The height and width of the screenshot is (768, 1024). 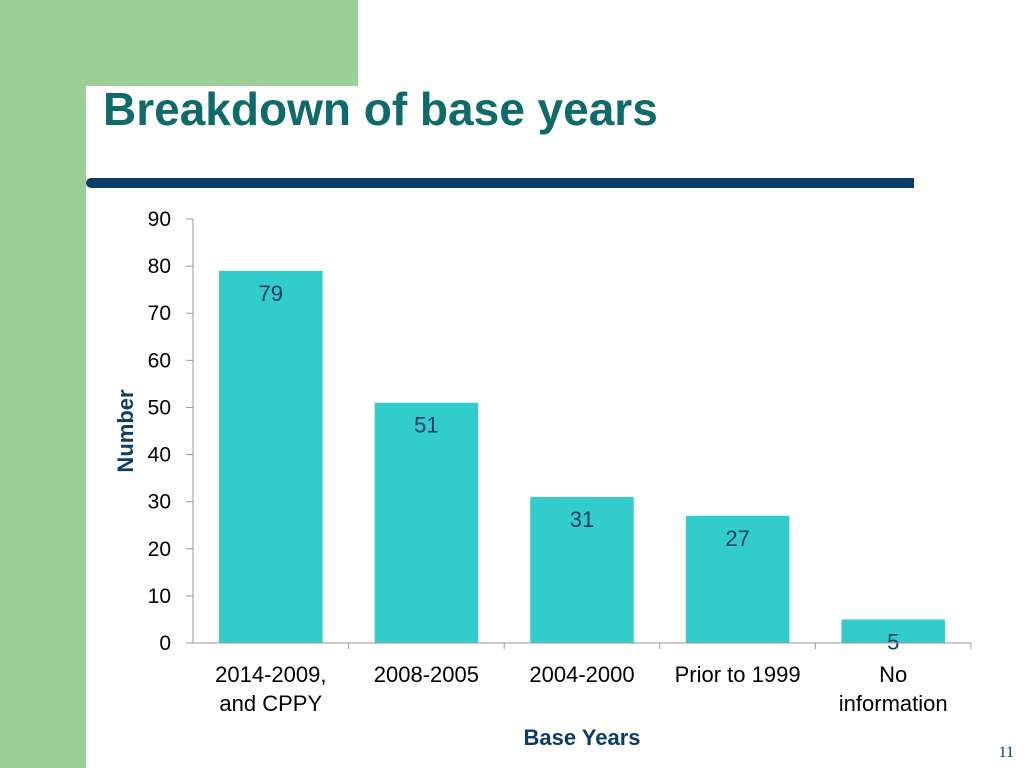 I want to click on data-label: 27, so click(x=737, y=538).